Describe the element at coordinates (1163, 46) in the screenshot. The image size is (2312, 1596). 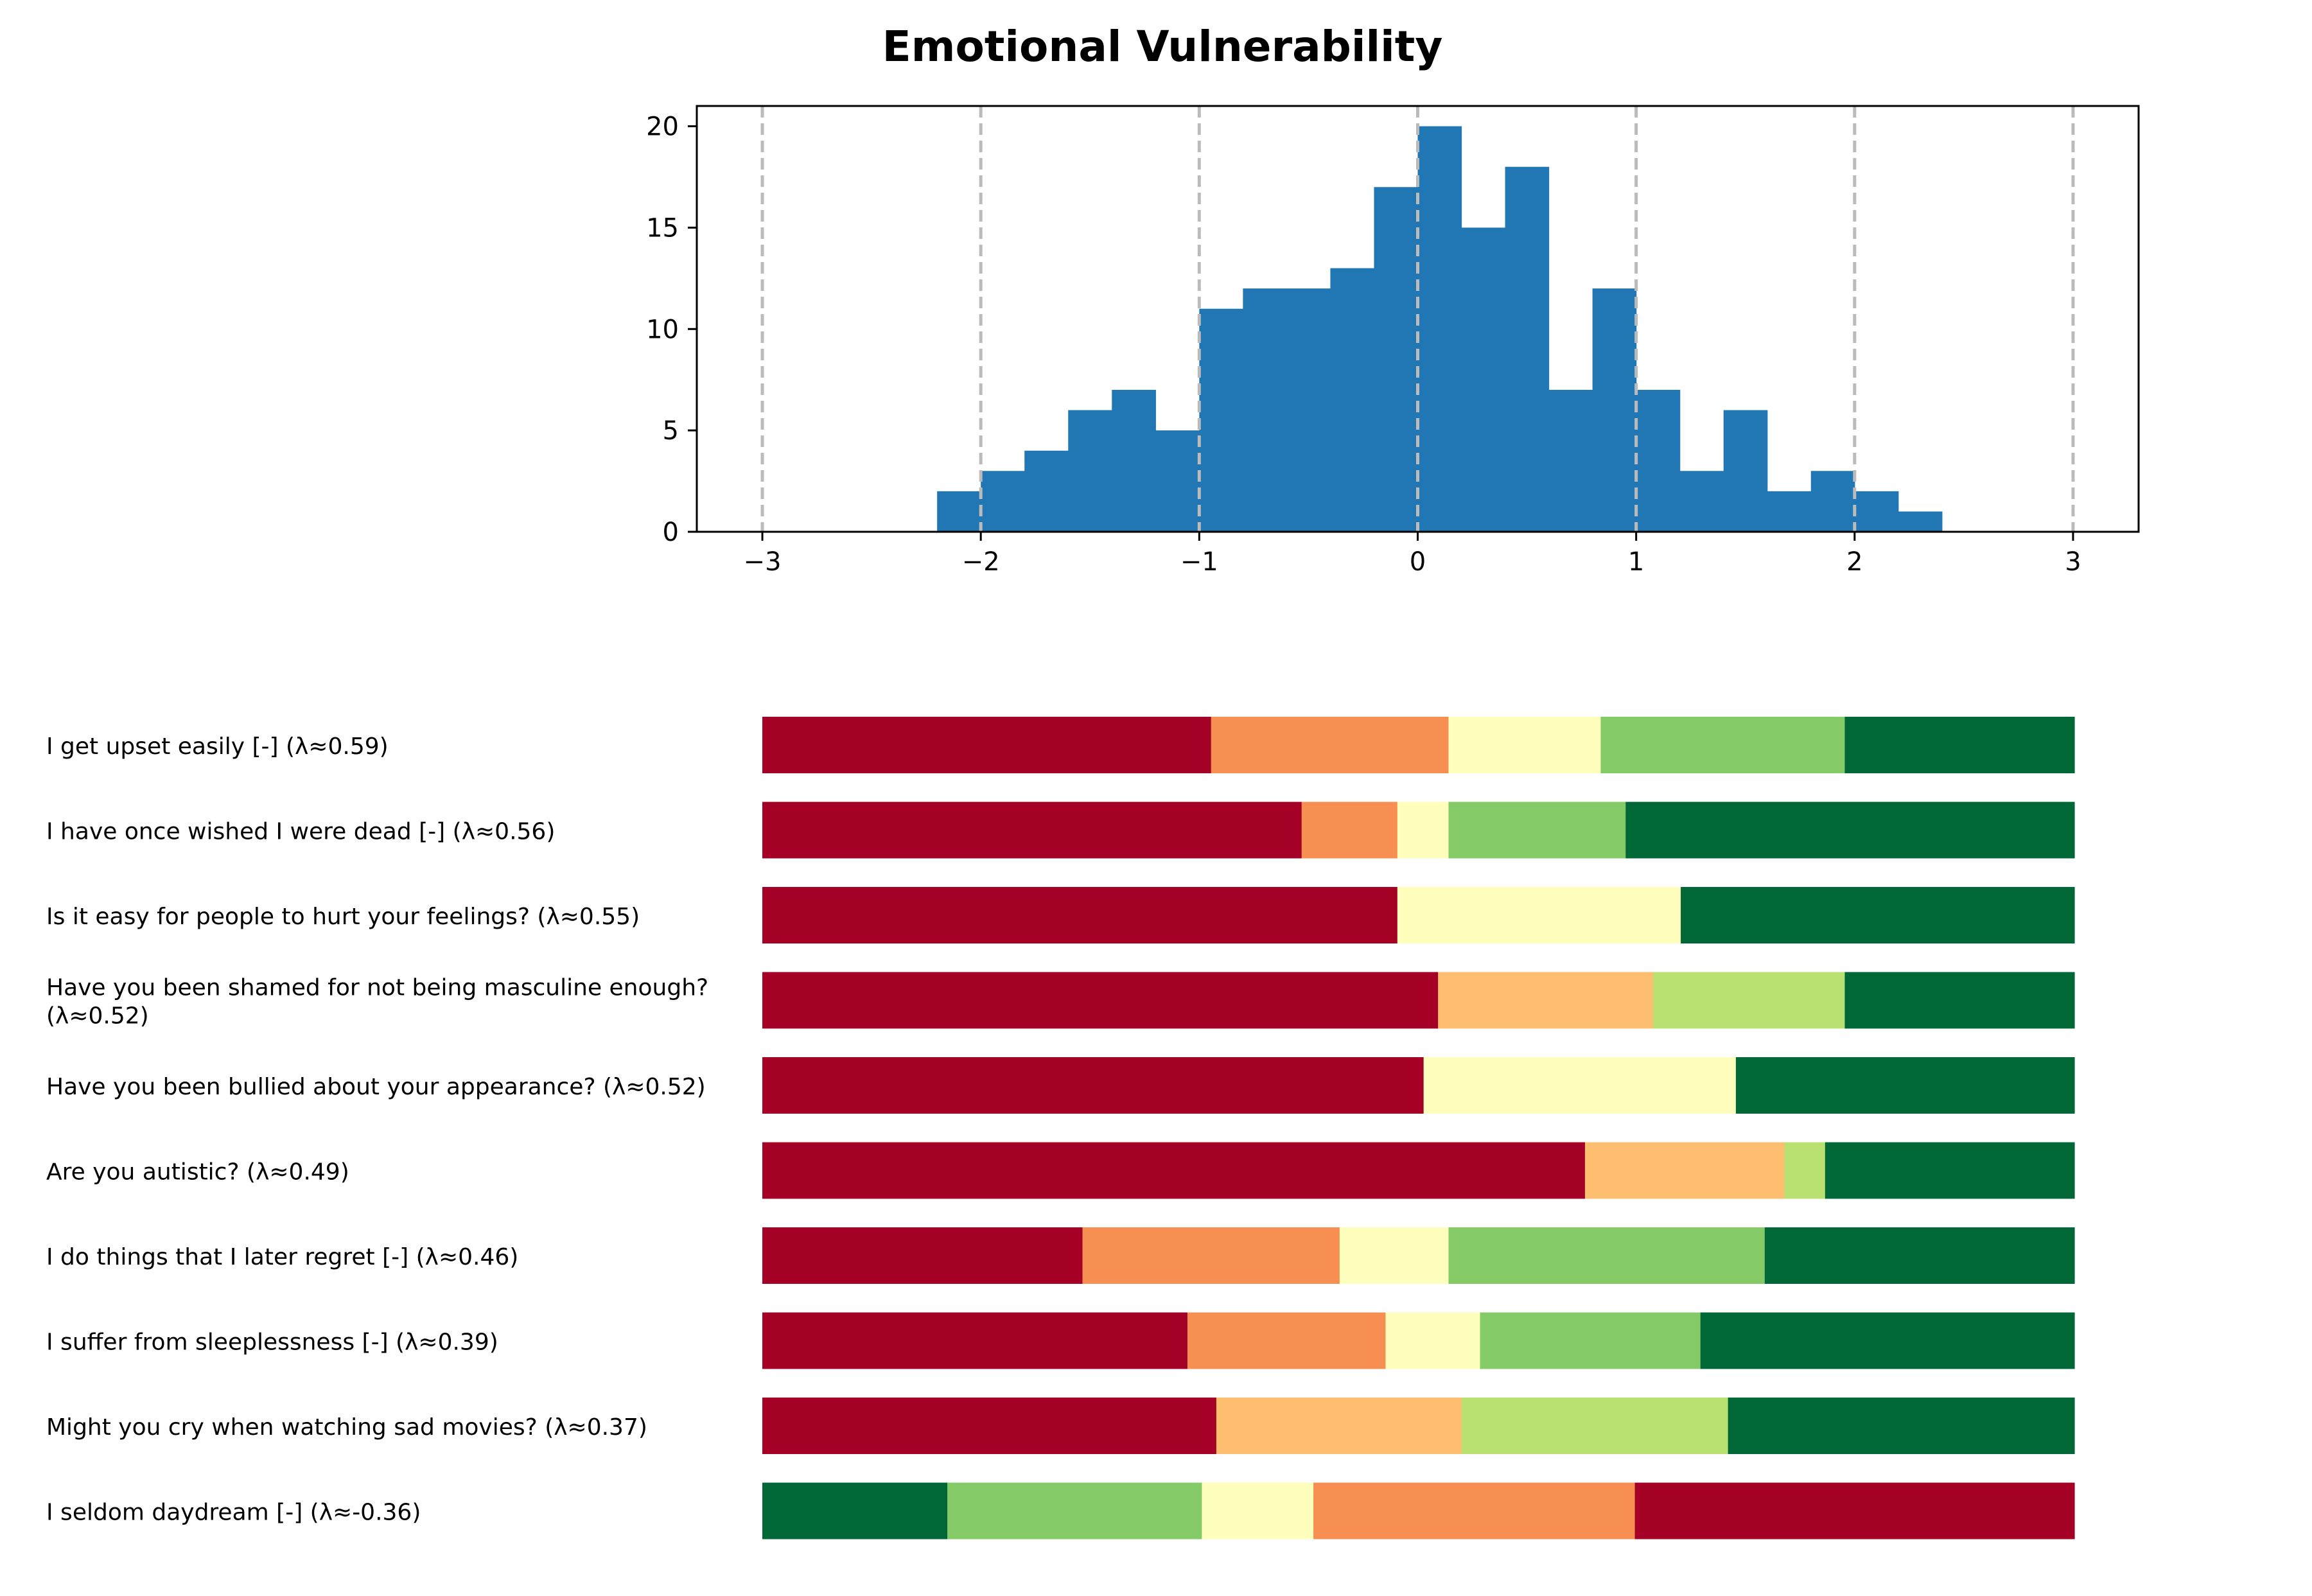
I see `histogram-title: Emotional Vulnerability` at that location.